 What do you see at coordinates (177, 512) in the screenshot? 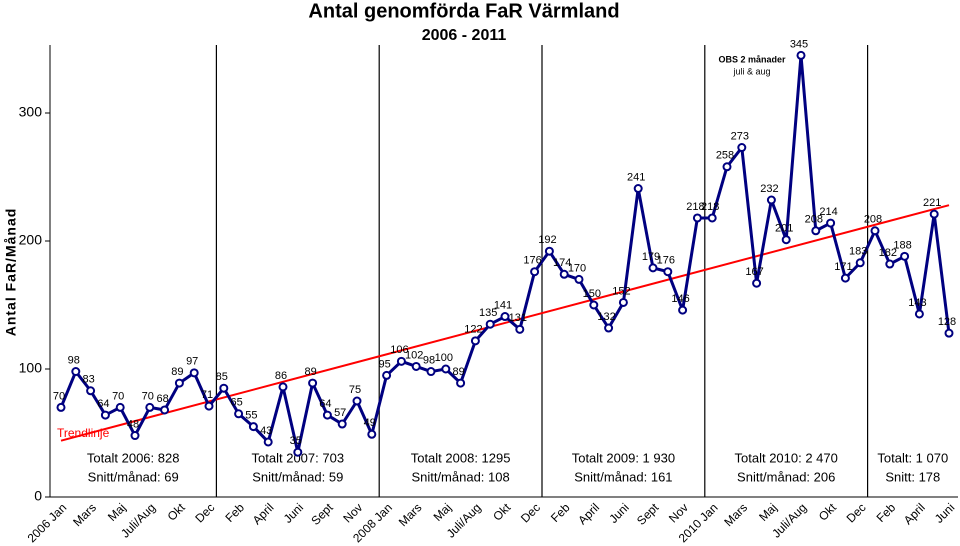
I see `x-tick-label: Okt` at bounding box center [177, 512].